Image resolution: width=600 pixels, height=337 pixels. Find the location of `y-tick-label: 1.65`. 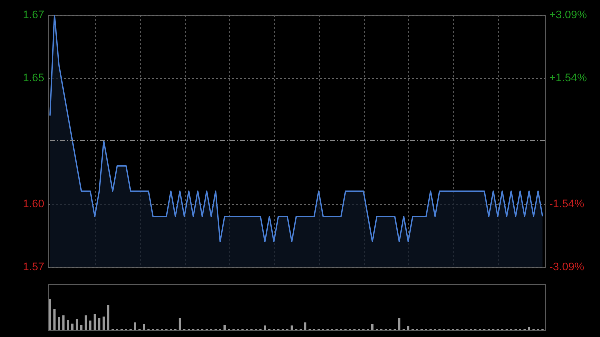

y-tick-label: 1.65 is located at coordinates (33, 78).